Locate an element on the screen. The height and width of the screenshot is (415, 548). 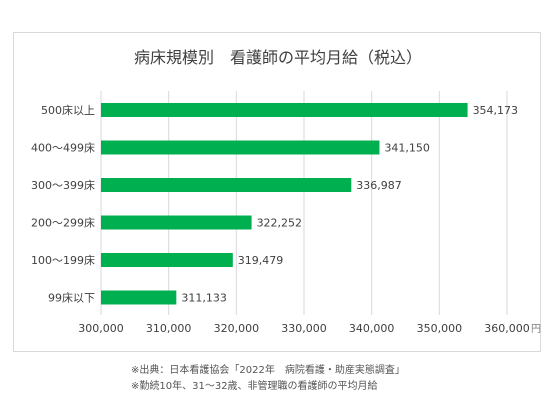
condition-note: ※勤続10年、31～32歳、非管理職の看護師の平均月給 is located at coordinates (254, 386).